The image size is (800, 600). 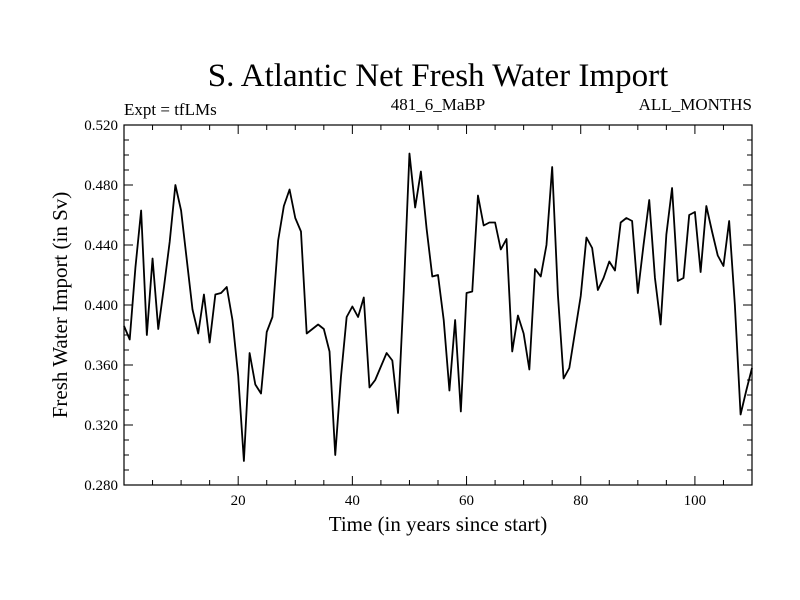 What do you see at coordinates (695, 501) in the screenshot?
I see `x-tick-label: 100` at bounding box center [695, 501].